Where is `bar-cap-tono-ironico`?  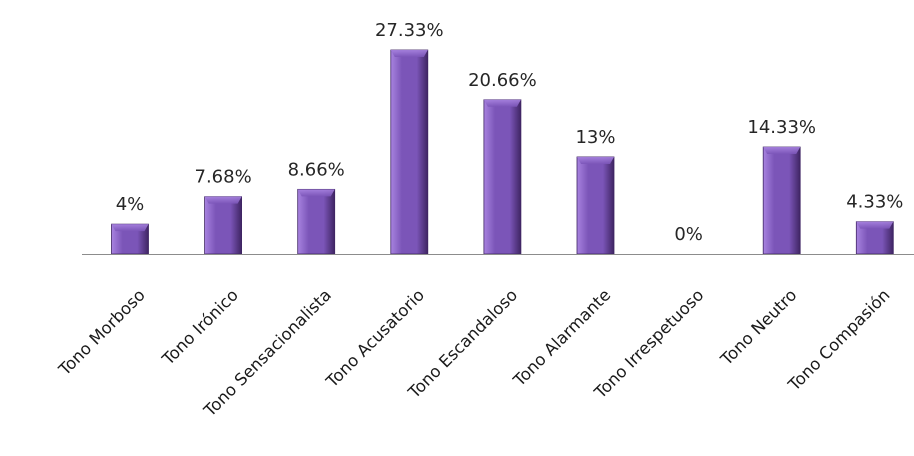
bar-cap-tono-ironico is located at coordinates (223, 200).